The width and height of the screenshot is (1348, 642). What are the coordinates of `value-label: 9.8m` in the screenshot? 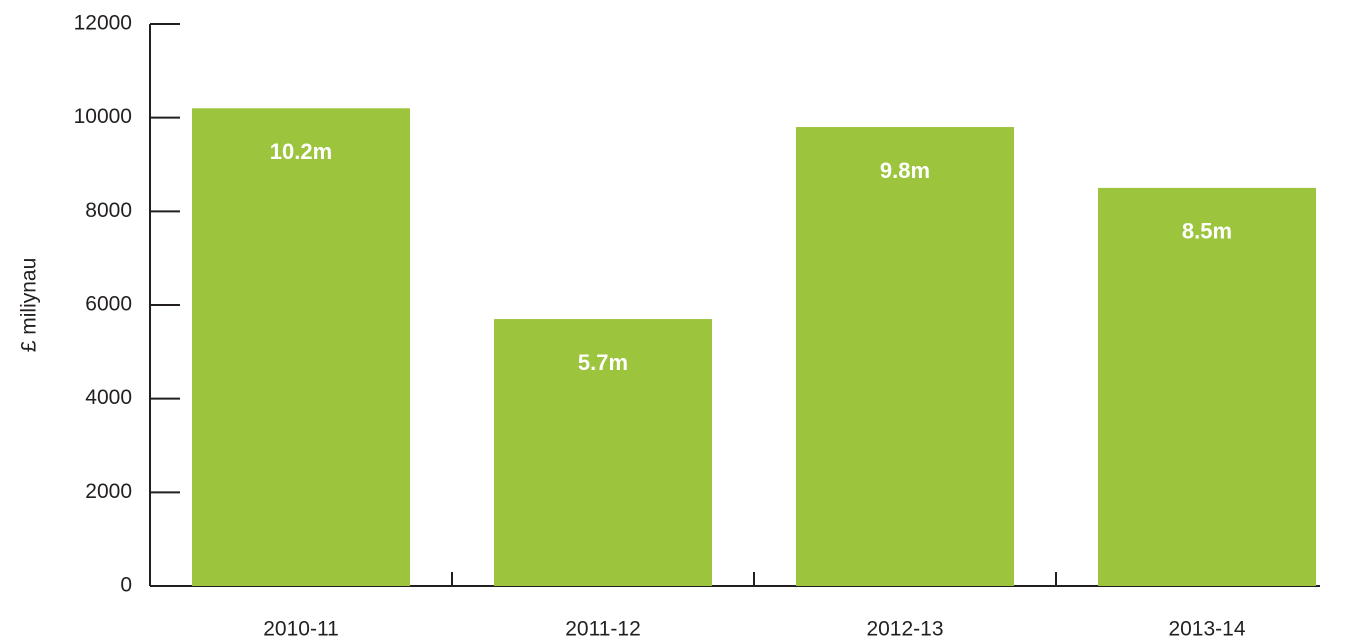 It's located at (905, 170).